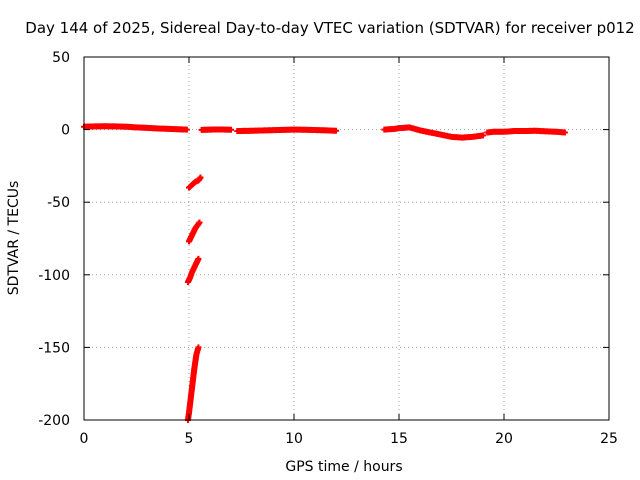  Describe the element at coordinates (504, 439) in the screenshot. I see `x-tick-label: 20` at that location.